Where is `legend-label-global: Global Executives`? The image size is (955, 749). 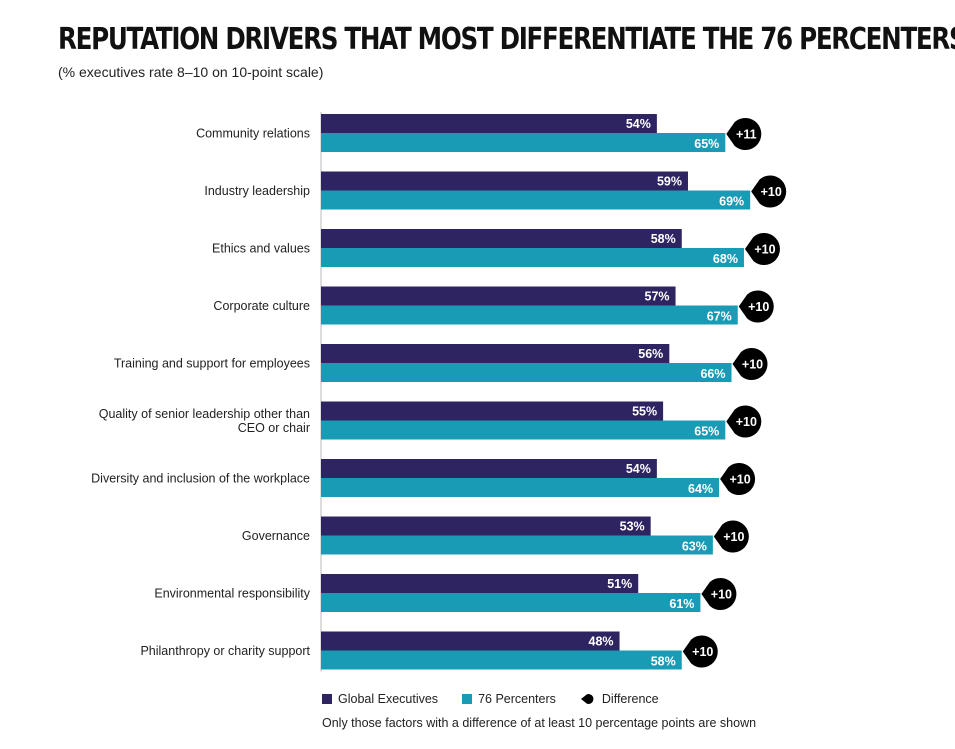
legend-label-global: Global Executives is located at coordinates (388, 699).